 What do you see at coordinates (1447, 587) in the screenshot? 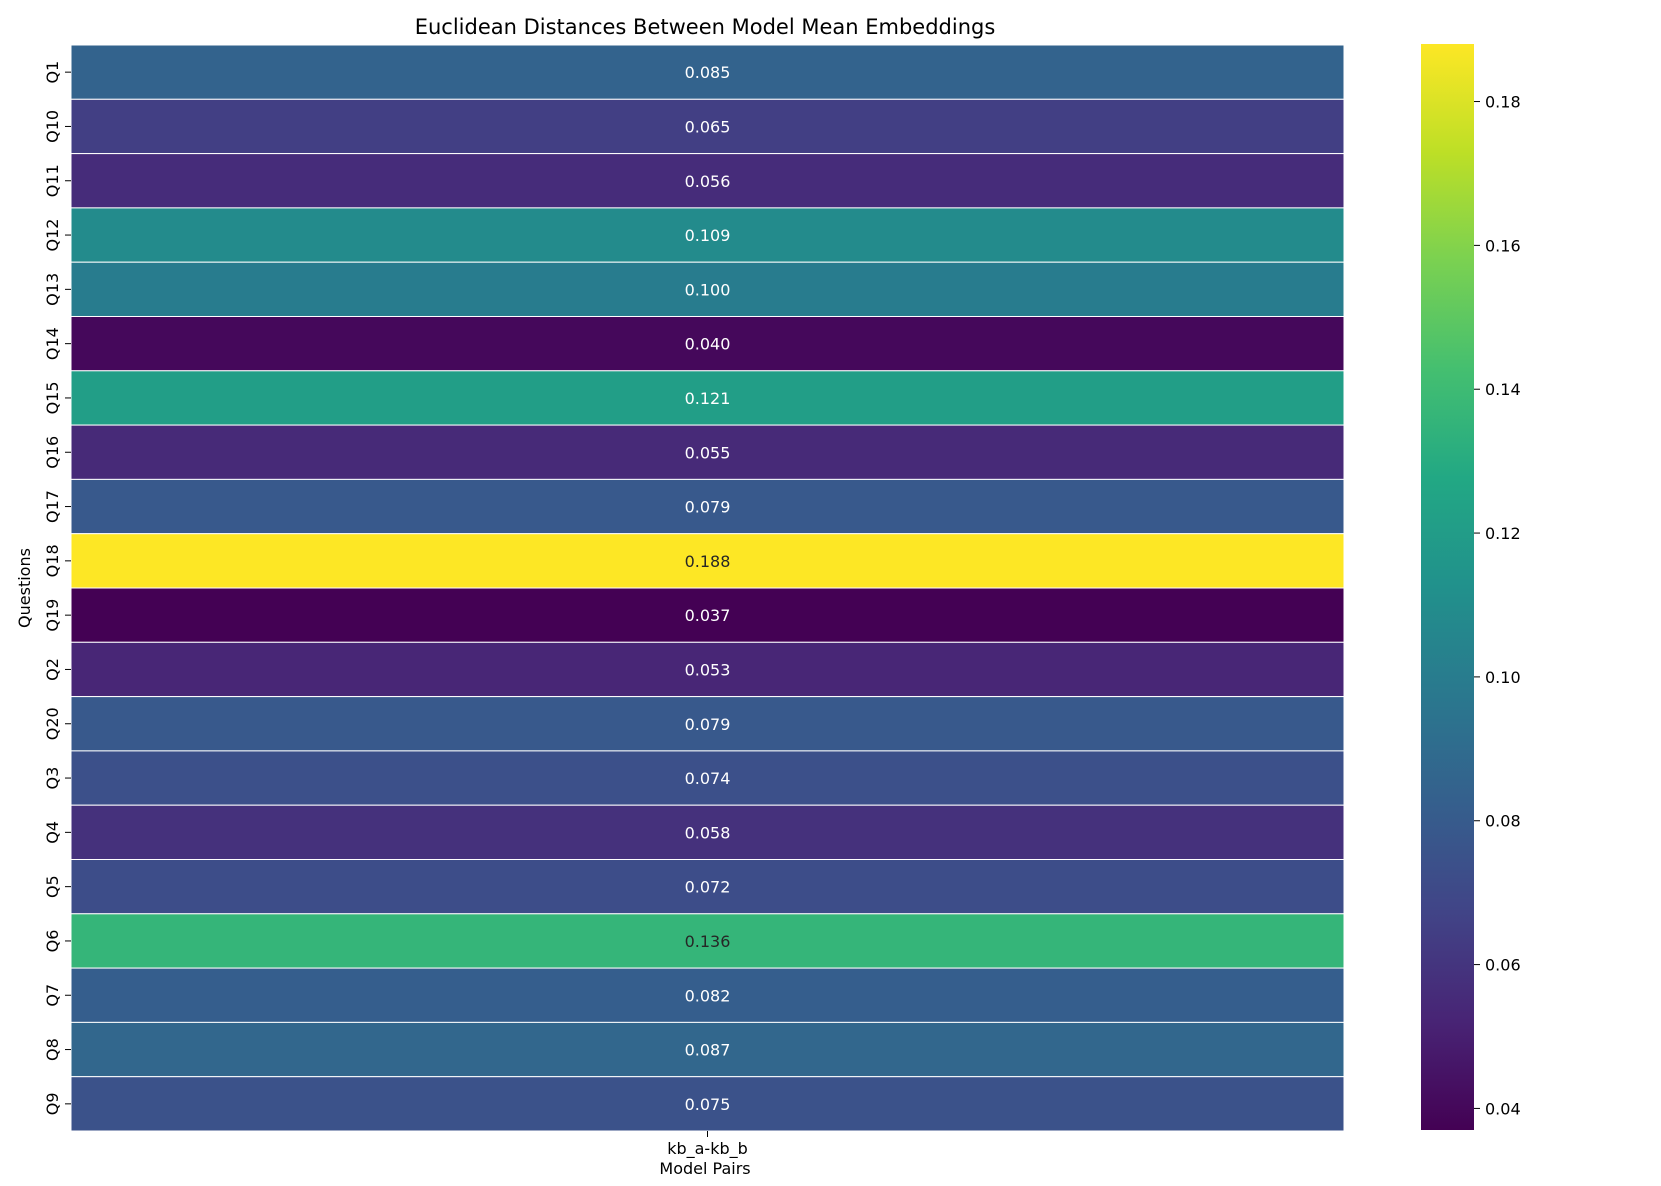
I see `colorbar` at bounding box center [1447, 587].